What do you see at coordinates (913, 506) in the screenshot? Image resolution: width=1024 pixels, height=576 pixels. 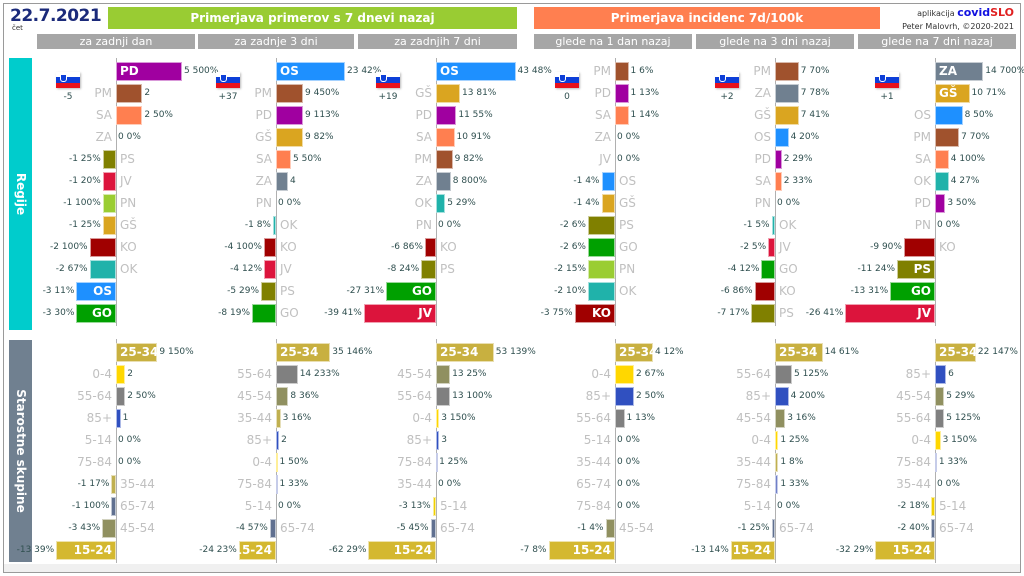 I see `value-label: -2 18%` at bounding box center [913, 506].